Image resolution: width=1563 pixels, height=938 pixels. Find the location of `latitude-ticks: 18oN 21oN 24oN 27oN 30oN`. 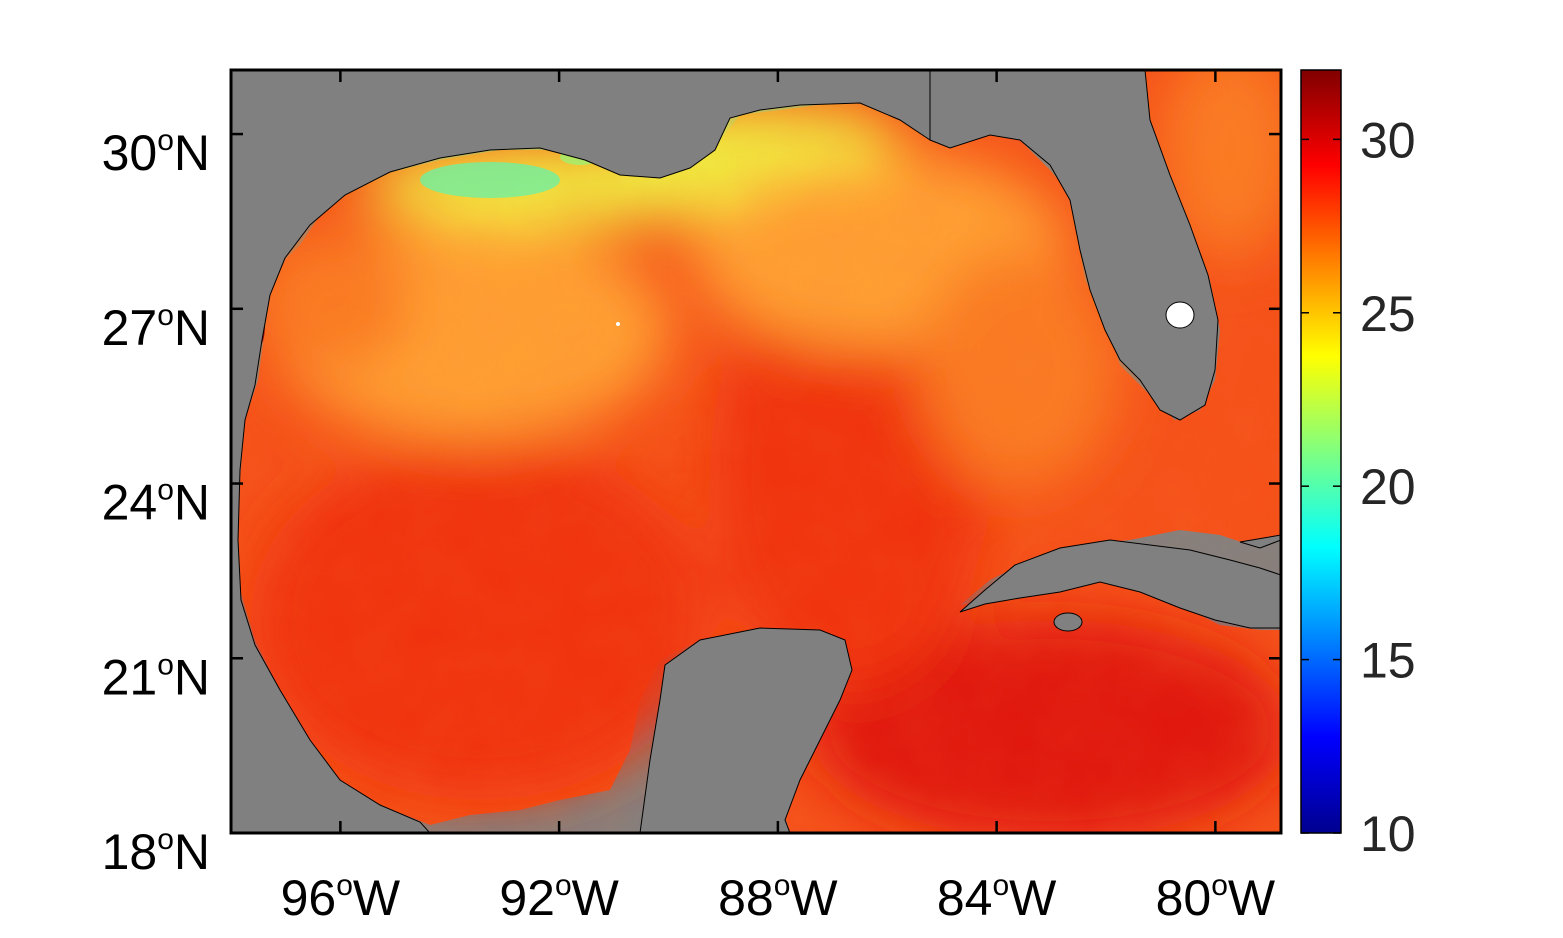

latitude-ticks: 18oN 21oN 24oN 27oN 30oN is located at coordinates (156, 502).